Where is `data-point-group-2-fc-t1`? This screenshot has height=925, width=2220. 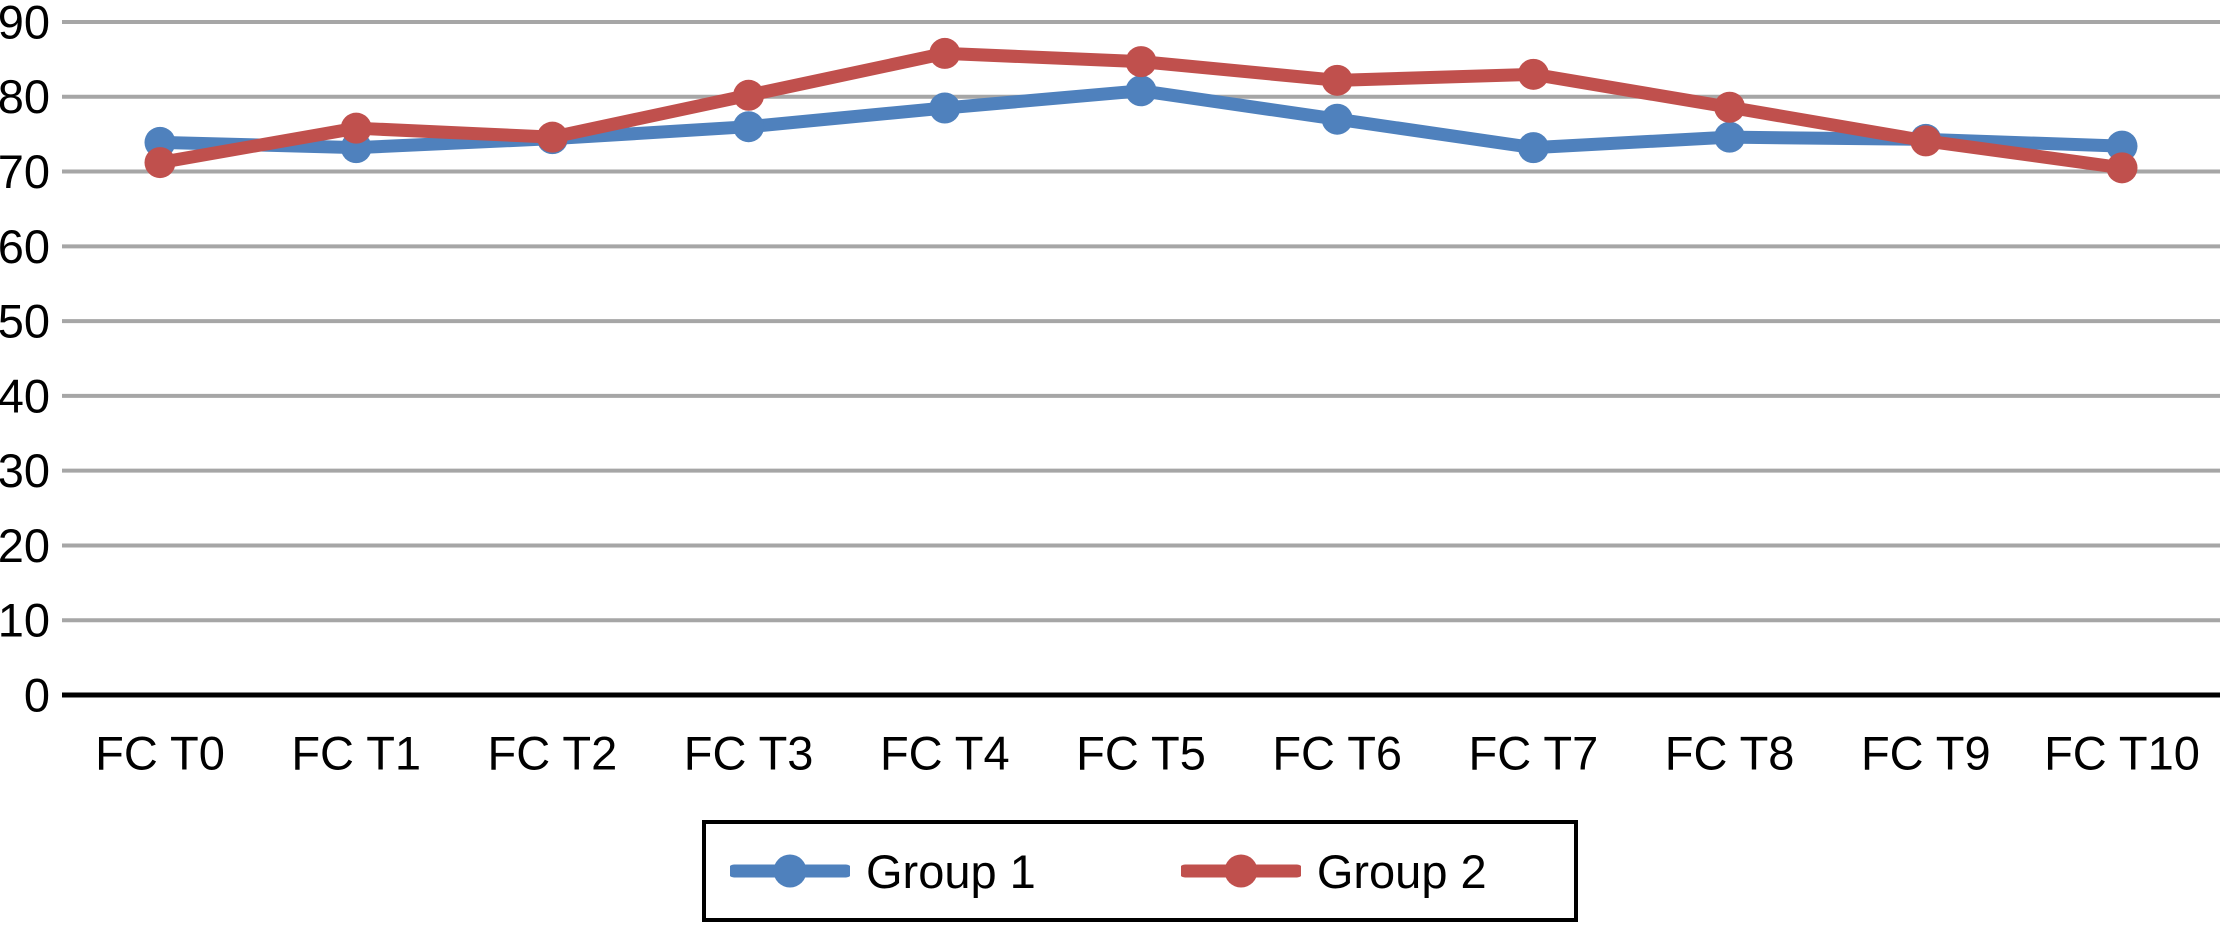 data-point-group-2-fc-t1 is located at coordinates (356, 128).